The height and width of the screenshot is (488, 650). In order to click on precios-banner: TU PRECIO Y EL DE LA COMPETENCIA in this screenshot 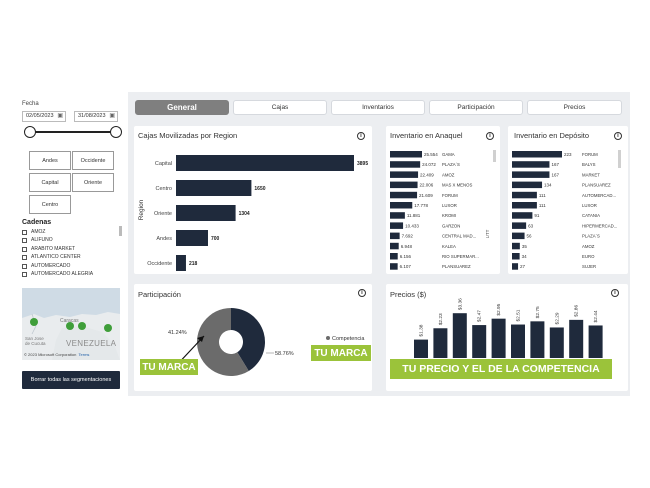, I will do `click(501, 369)`.